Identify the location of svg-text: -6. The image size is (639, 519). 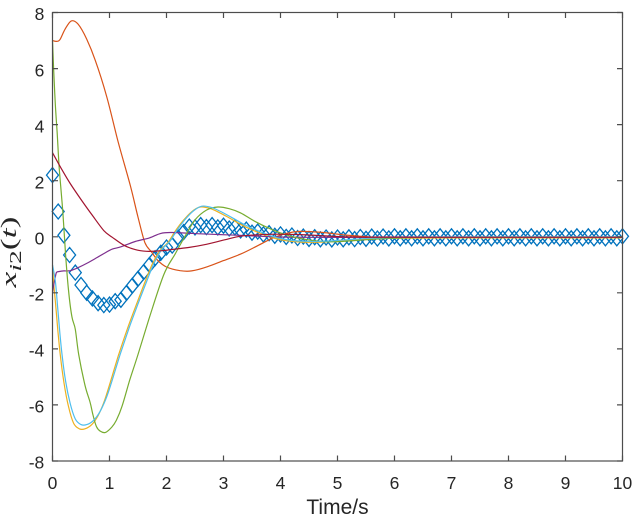
(37, 407).